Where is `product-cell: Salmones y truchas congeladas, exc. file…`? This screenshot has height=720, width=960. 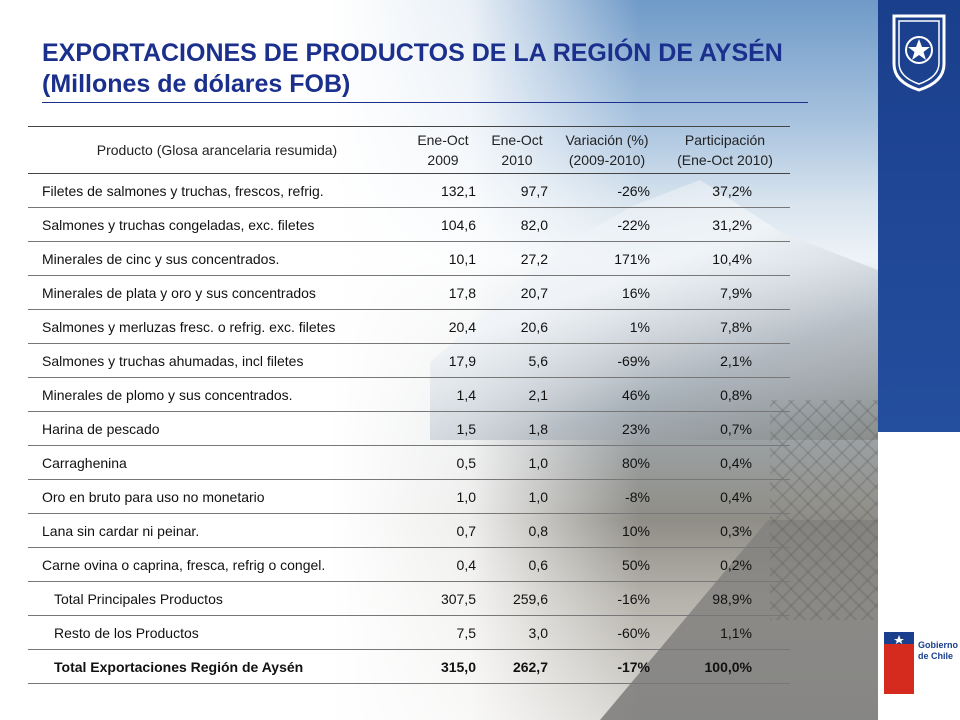
product-cell: Salmones y truchas congeladas, exc. file… is located at coordinates (217, 224).